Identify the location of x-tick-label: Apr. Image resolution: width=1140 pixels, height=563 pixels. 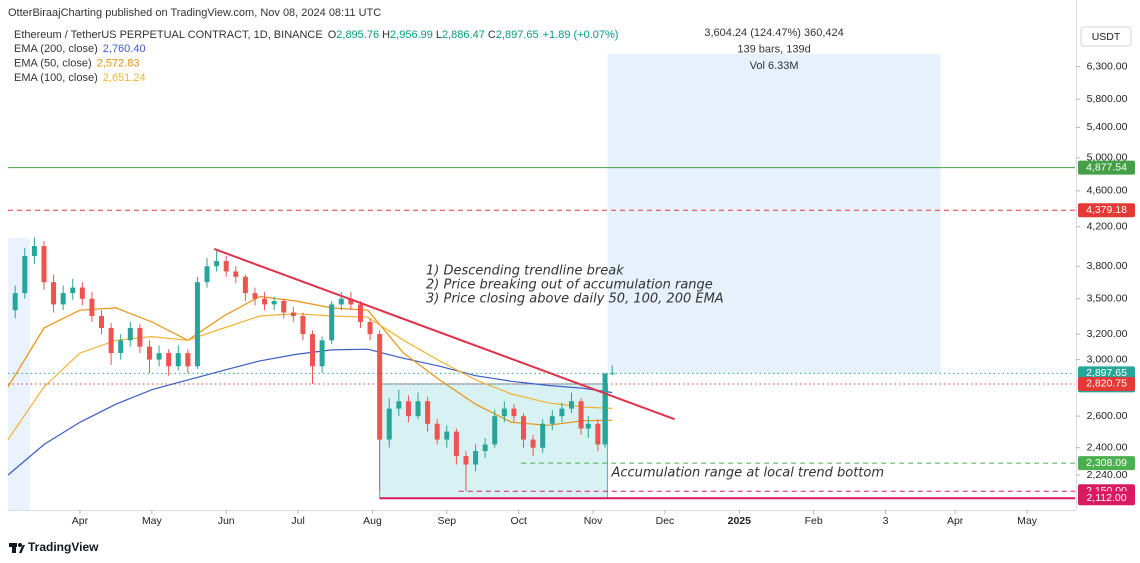
(955, 521).